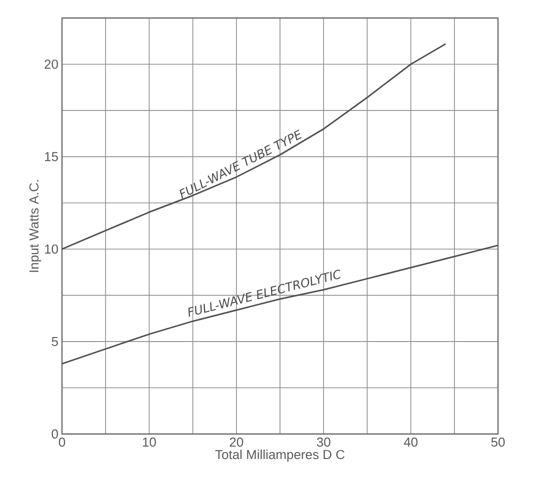 This screenshot has width=537, height=491. What do you see at coordinates (51, 157) in the screenshot?
I see `y-tick-label: 15` at bounding box center [51, 157].